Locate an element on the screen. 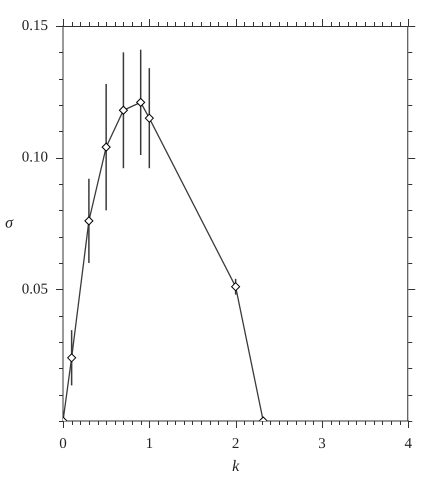  x-tick-label: 1 is located at coordinates (150, 444).